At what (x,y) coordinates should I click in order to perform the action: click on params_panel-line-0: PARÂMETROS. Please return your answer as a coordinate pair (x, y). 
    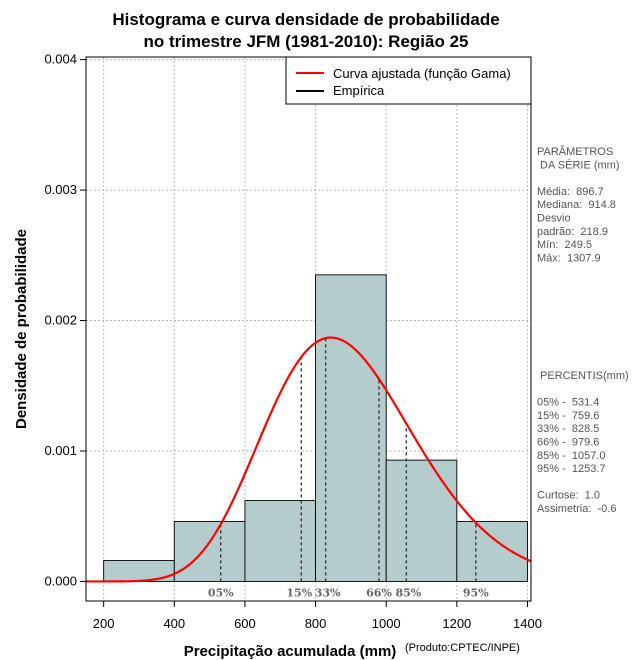
    Looking at the image, I should click on (575, 151).